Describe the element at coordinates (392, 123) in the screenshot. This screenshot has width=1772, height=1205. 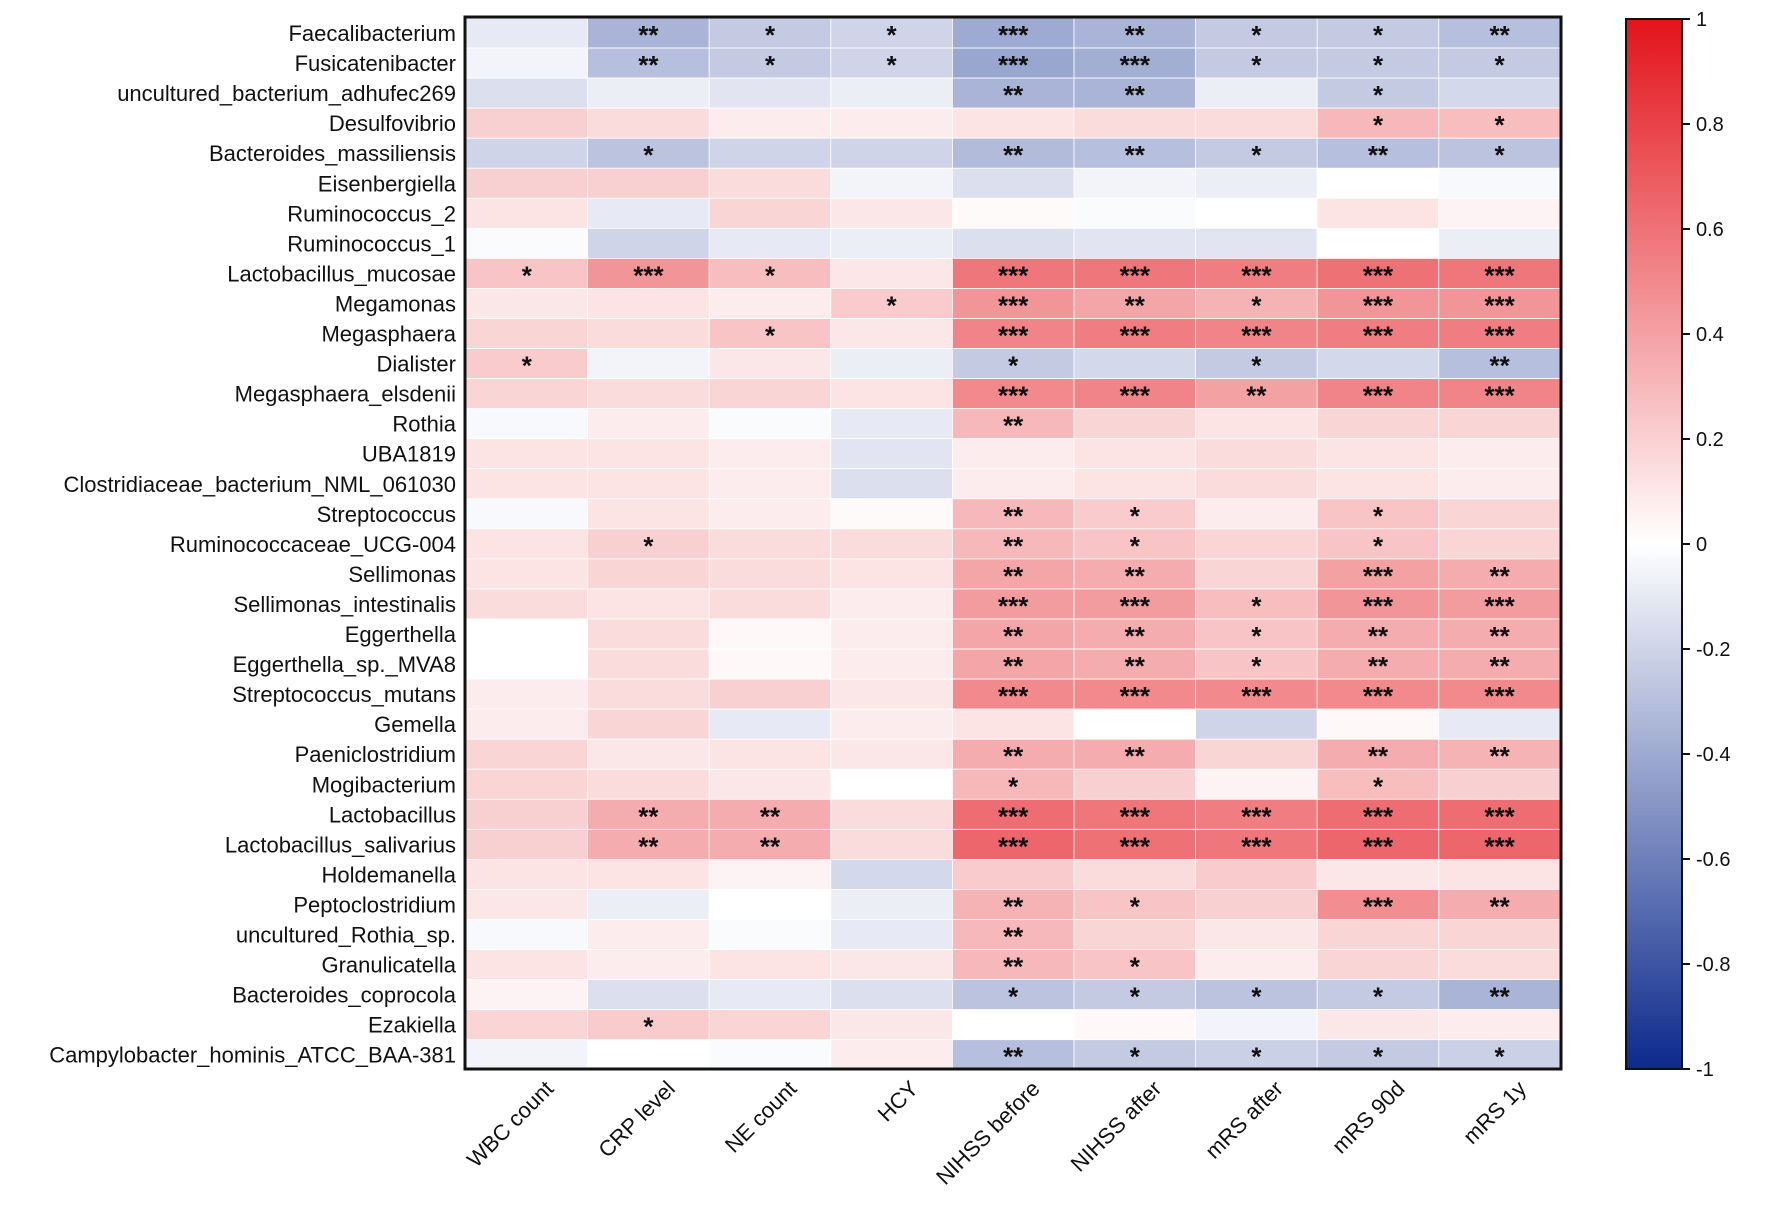
I see `row-label: Desulfovibrio` at that location.